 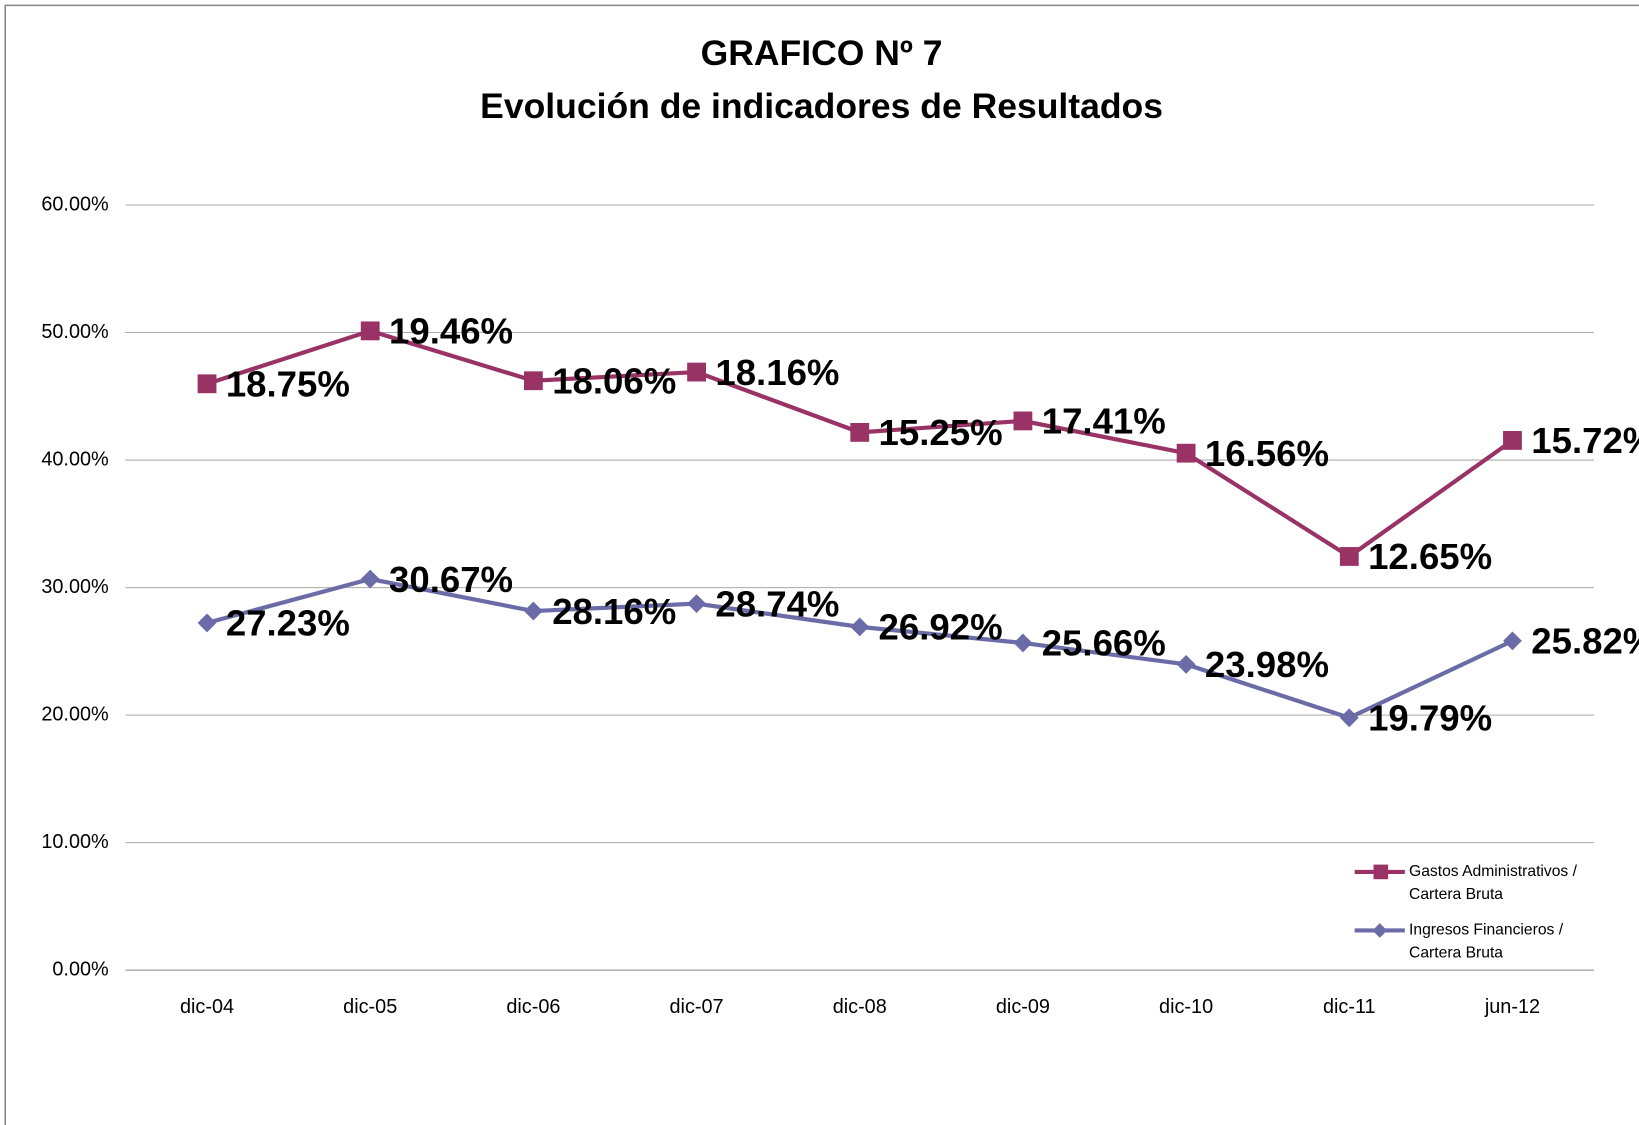 What do you see at coordinates (941, 432) in the screenshot?
I see `data-label: 15.25%` at bounding box center [941, 432].